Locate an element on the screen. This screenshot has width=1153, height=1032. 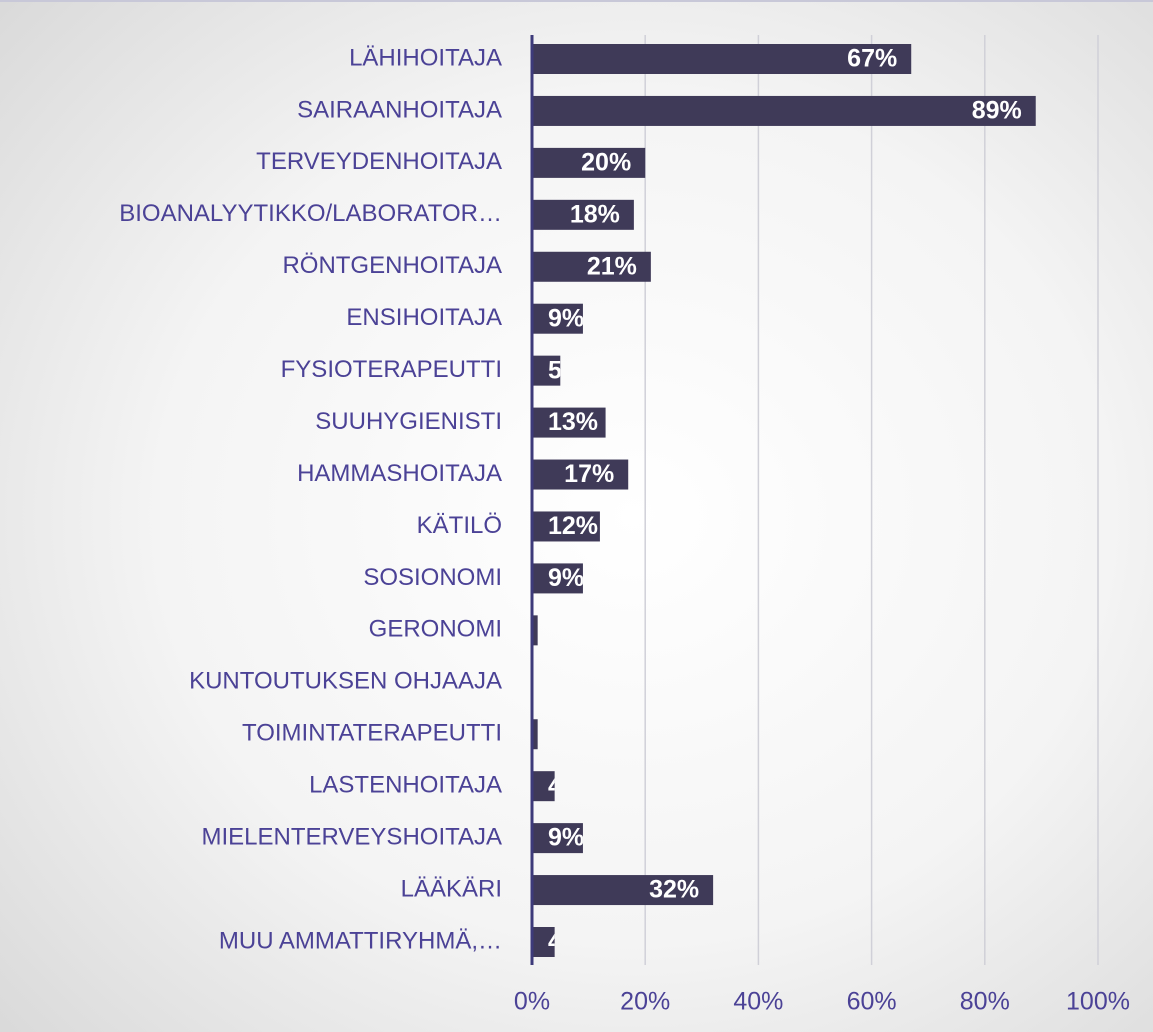
value-label: 21% is located at coordinates (612, 266).